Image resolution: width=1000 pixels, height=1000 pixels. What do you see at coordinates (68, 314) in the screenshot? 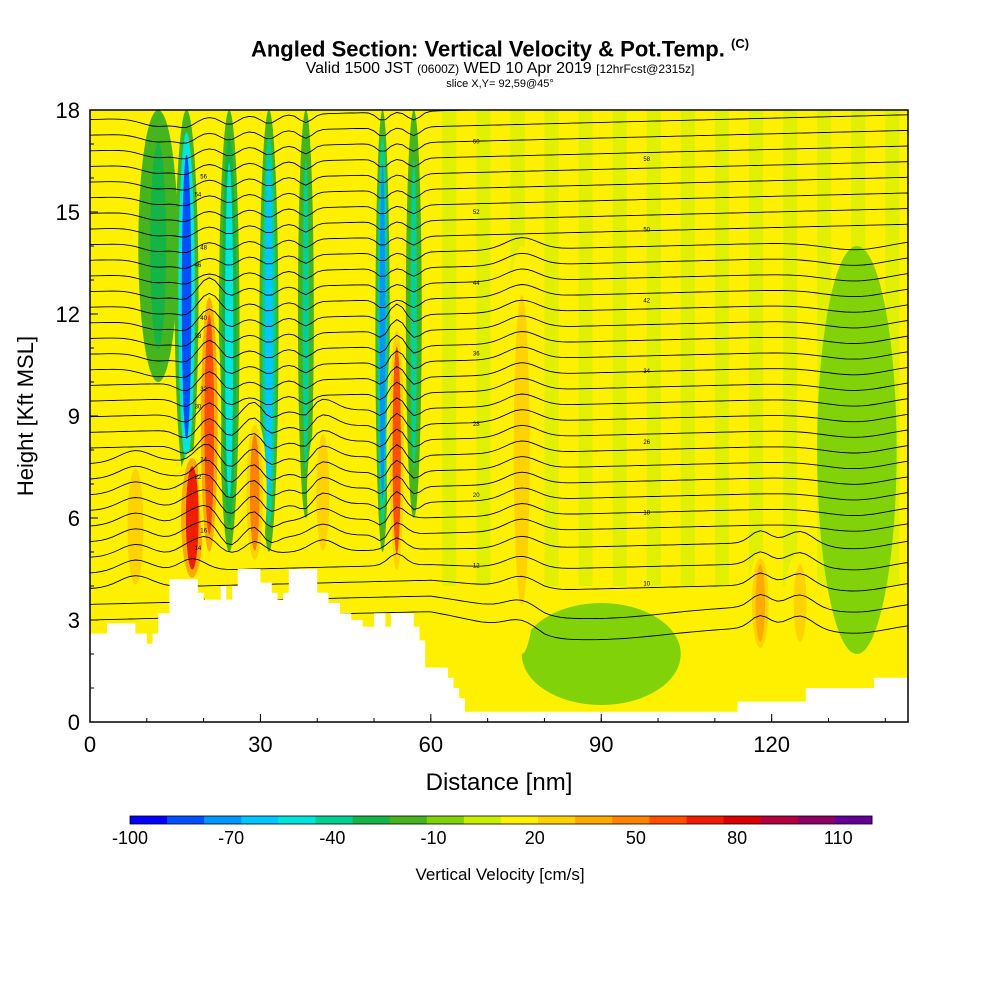
I see `y-tick-label: 12` at bounding box center [68, 314].